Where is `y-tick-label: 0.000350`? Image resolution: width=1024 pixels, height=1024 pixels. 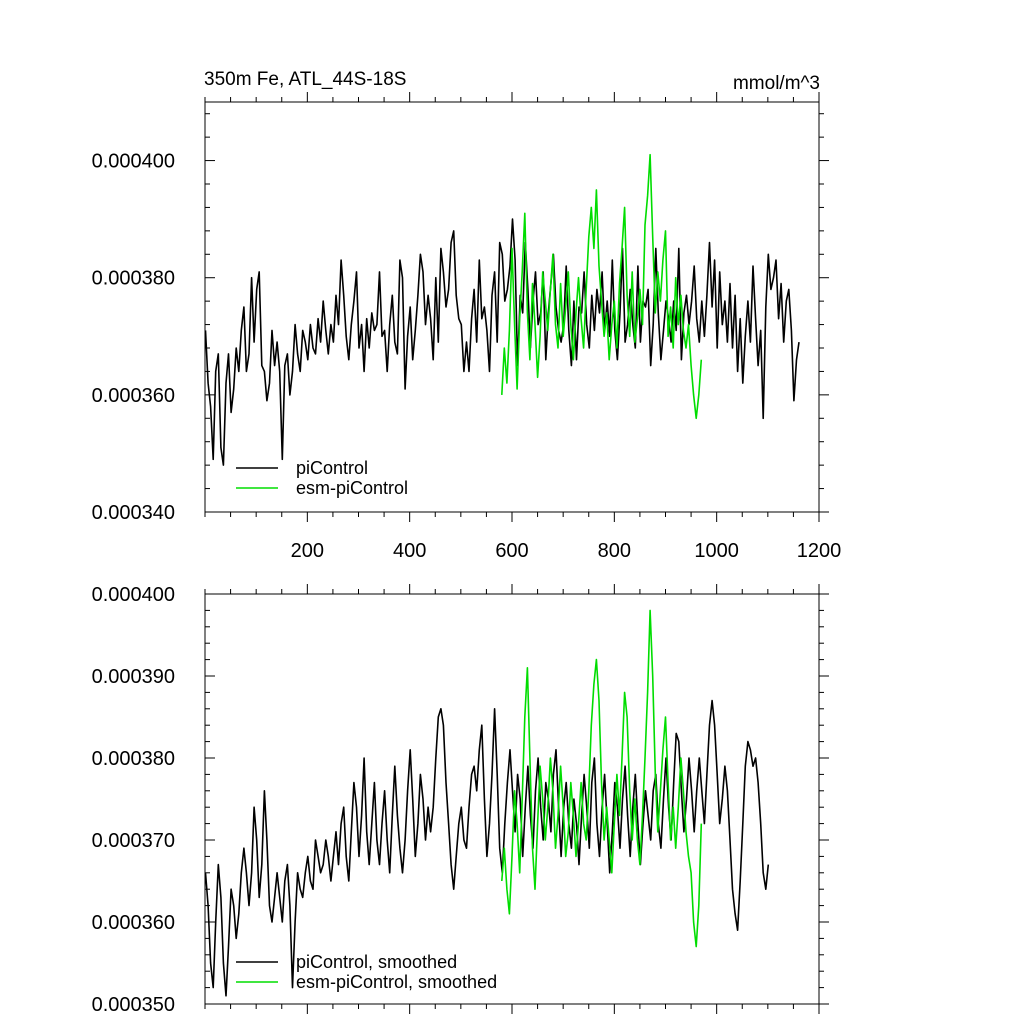 y-tick-label: 0.000350 is located at coordinates (133, 1005).